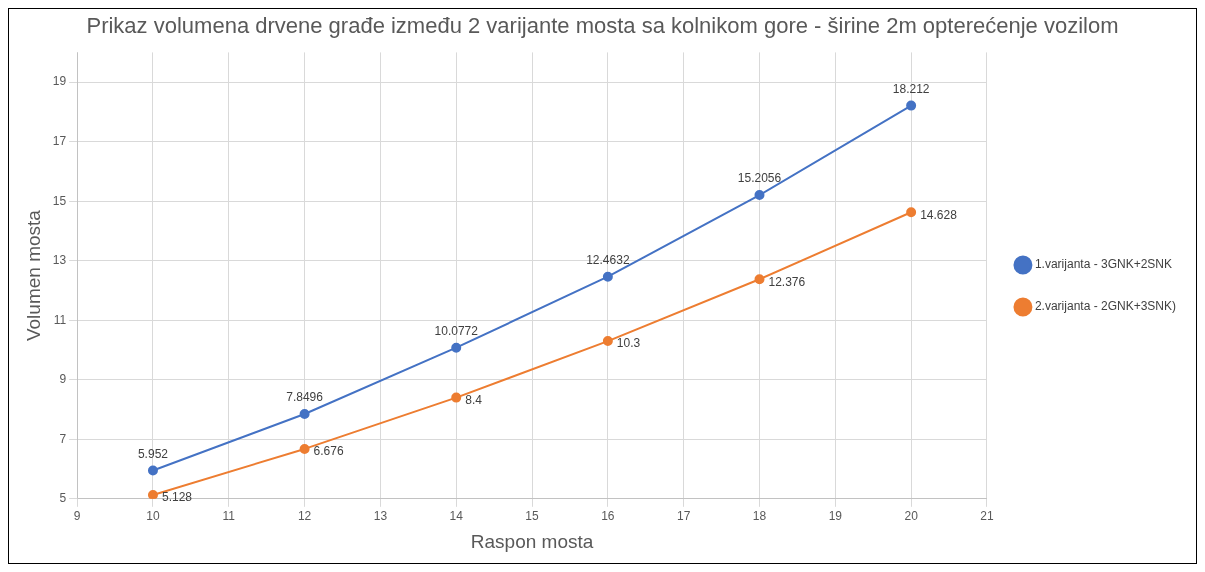 The image size is (1205, 572). Describe the element at coordinates (835, 516) in the screenshot. I see `x-tick-label: 19` at that location.